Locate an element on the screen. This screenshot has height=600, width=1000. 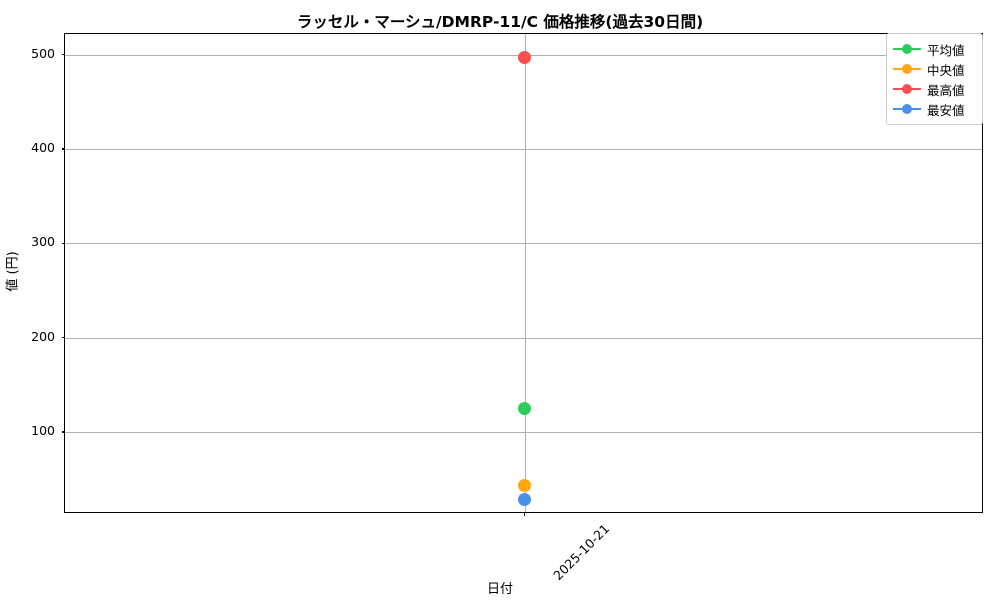
y-tick-label: 500 is located at coordinates (43, 53).